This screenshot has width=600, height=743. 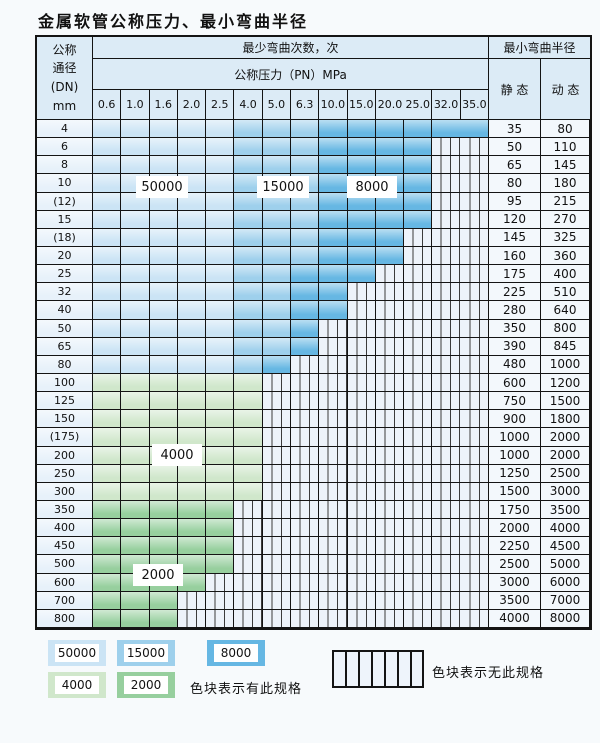 What do you see at coordinates (515, 346) in the screenshot?
I see `static-radius-cell: 390` at bounding box center [515, 346].